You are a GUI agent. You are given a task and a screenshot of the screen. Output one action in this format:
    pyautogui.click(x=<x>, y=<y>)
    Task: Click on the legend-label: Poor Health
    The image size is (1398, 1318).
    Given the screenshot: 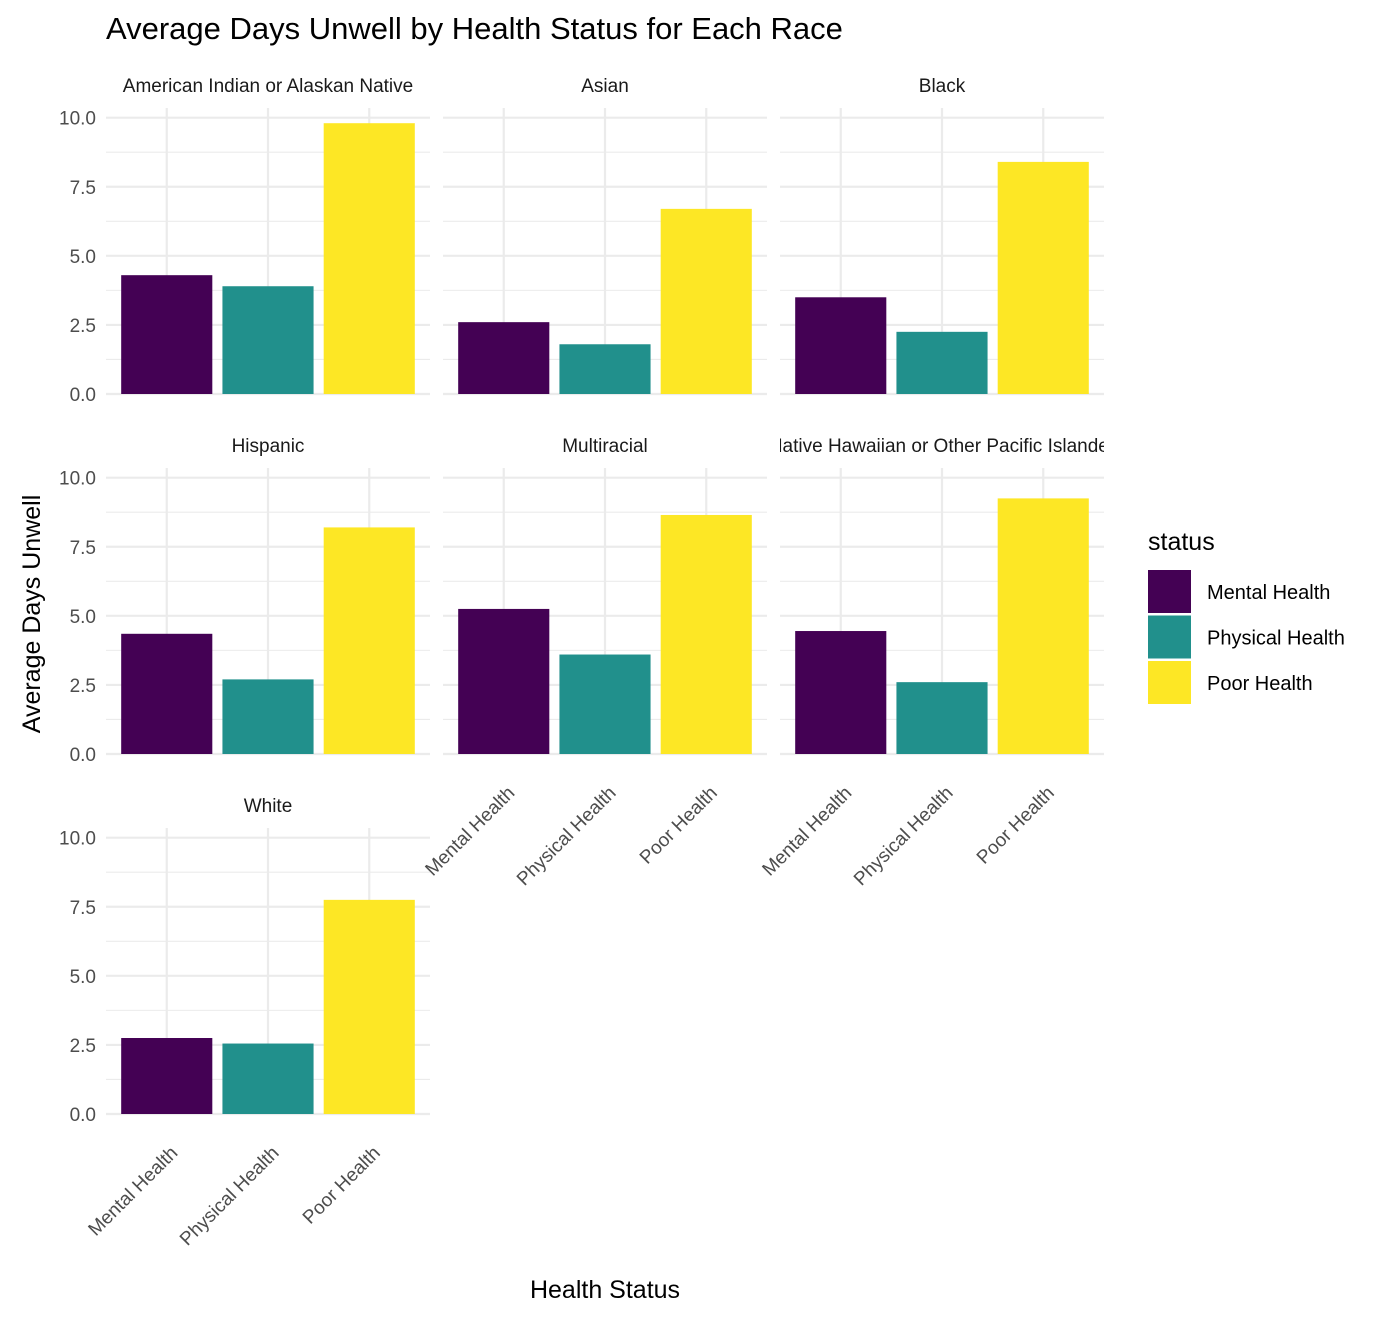 What is the action you would take?
    pyautogui.click(x=1260, y=684)
    